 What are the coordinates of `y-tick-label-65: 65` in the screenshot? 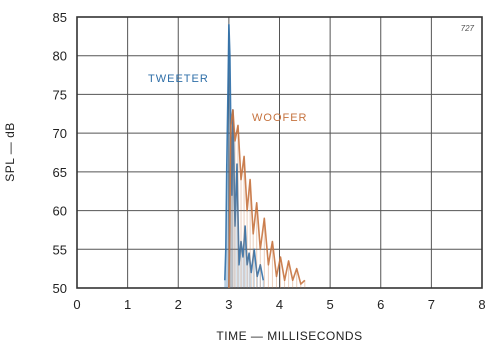 It's located at (60, 172).